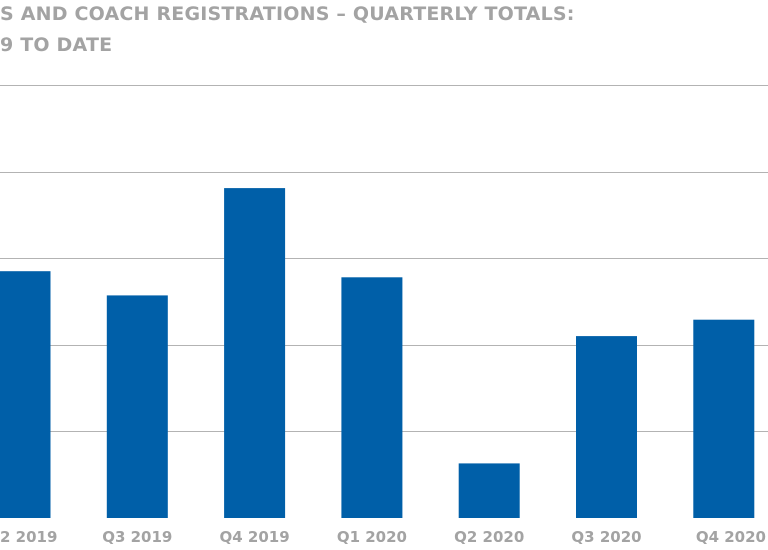  I want to click on x-tick-label: Q3 2019, so click(137, 537).